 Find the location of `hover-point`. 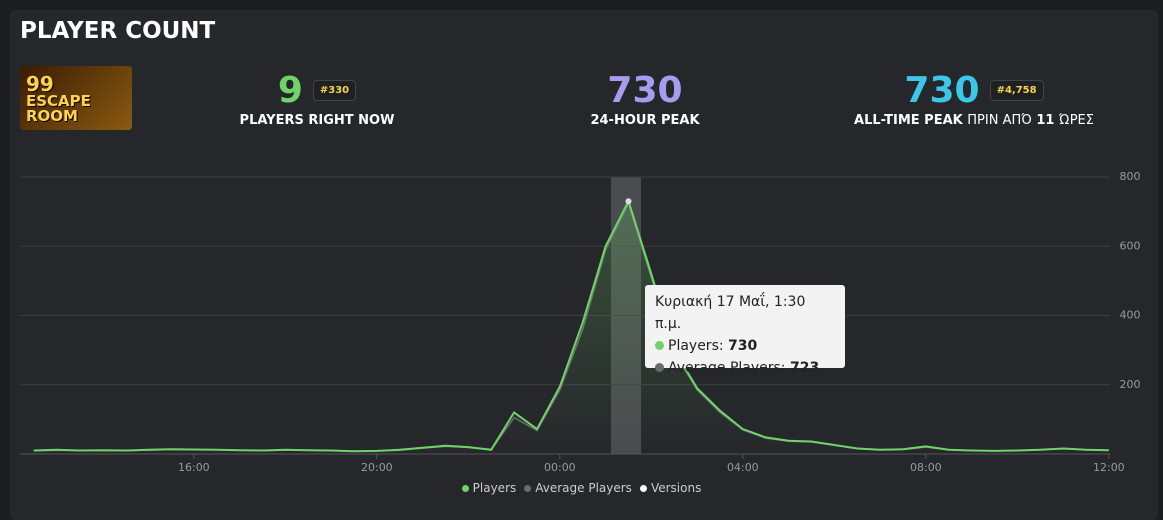

hover-point is located at coordinates (628, 201).